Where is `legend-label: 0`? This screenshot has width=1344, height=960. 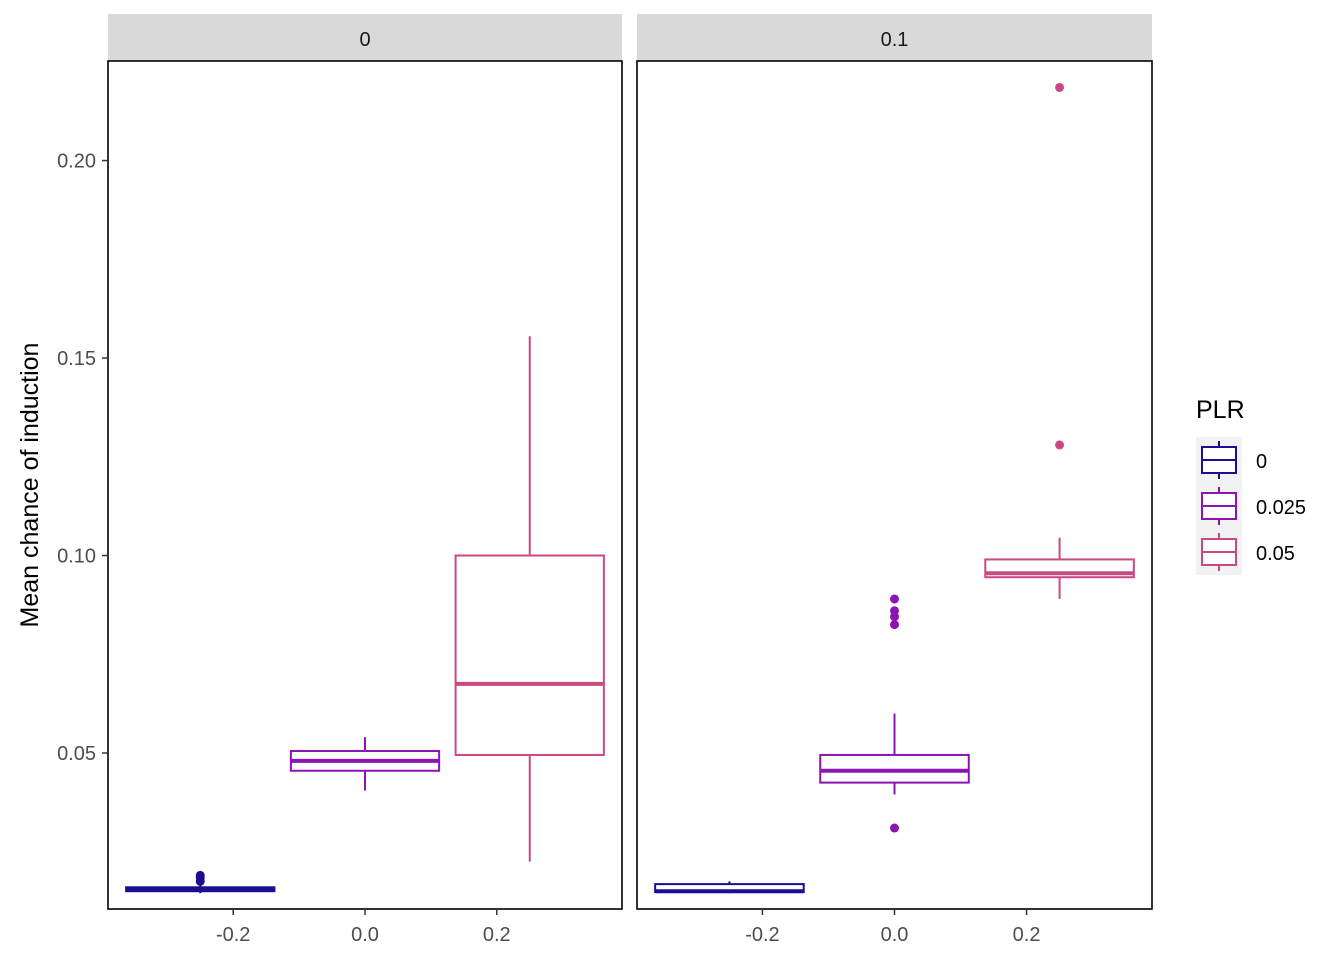 legend-label: 0 is located at coordinates (1261, 462).